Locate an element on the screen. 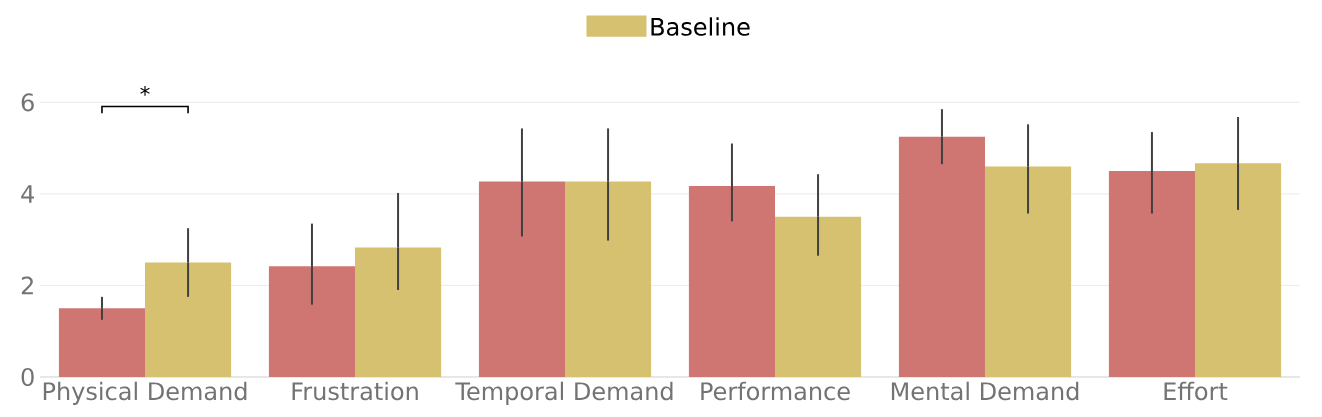 The width and height of the screenshot is (1322, 417). x-tick-label: Mental Demand is located at coordinates (985, 391).